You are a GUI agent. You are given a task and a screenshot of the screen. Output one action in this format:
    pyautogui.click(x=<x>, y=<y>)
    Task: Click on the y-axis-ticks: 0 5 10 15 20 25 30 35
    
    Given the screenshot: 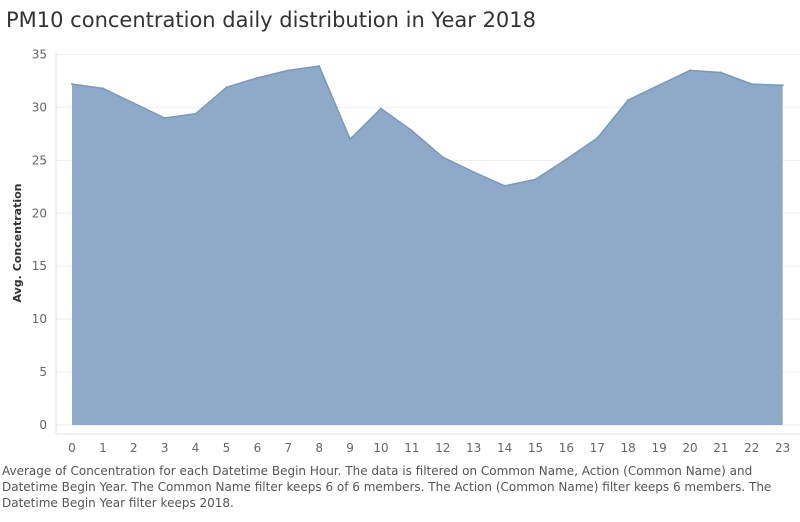 What is the action you would take?
    pyautogui.click(x=39, y=240)
    